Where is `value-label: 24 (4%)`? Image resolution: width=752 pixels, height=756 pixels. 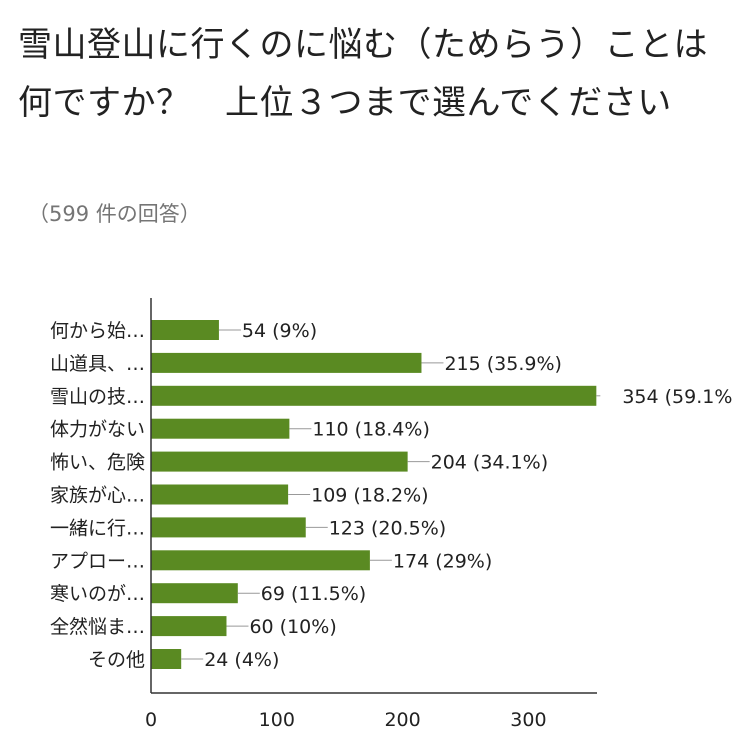
value-label: 24 (4%) is located at coordinates (241, 660).